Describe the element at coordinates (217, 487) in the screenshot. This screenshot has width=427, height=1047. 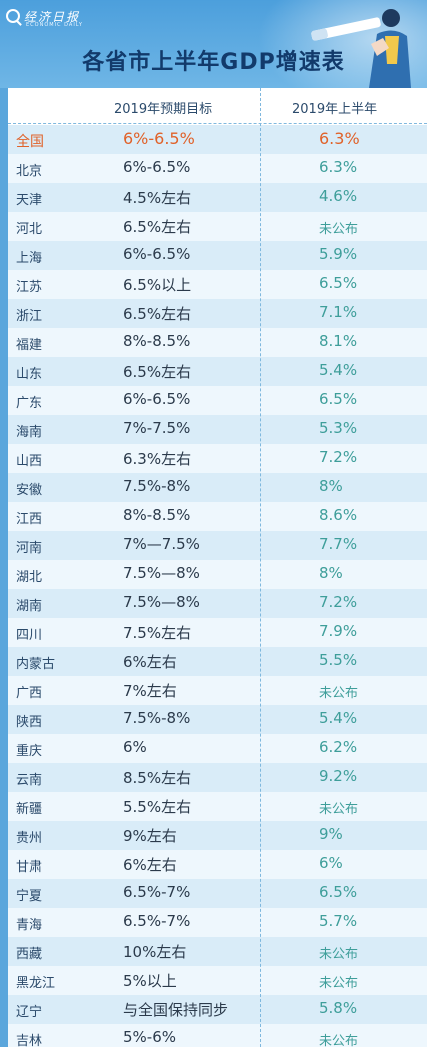
I see `table-row: 安徽 7.5%-8% 8%` at that location.